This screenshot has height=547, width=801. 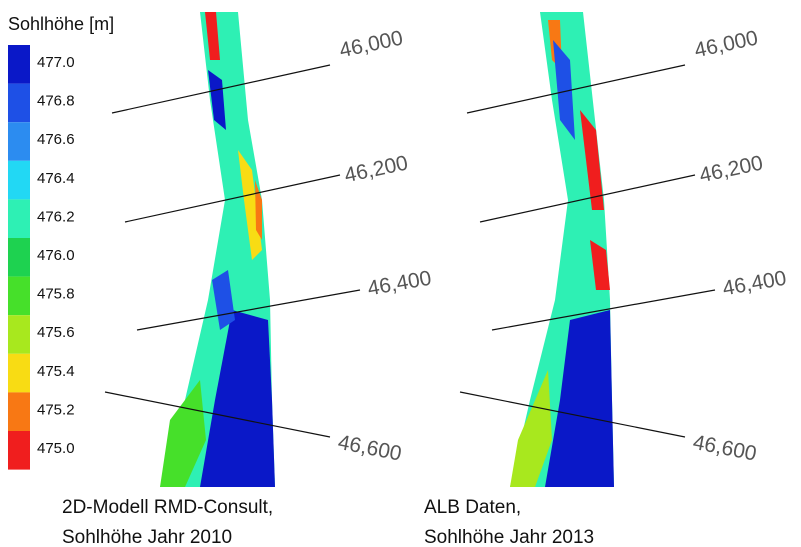 What do you see at coordinates (56, 332) in the screenshot?
I see `legend-label: 475.6` at bounding box center [56, 332].